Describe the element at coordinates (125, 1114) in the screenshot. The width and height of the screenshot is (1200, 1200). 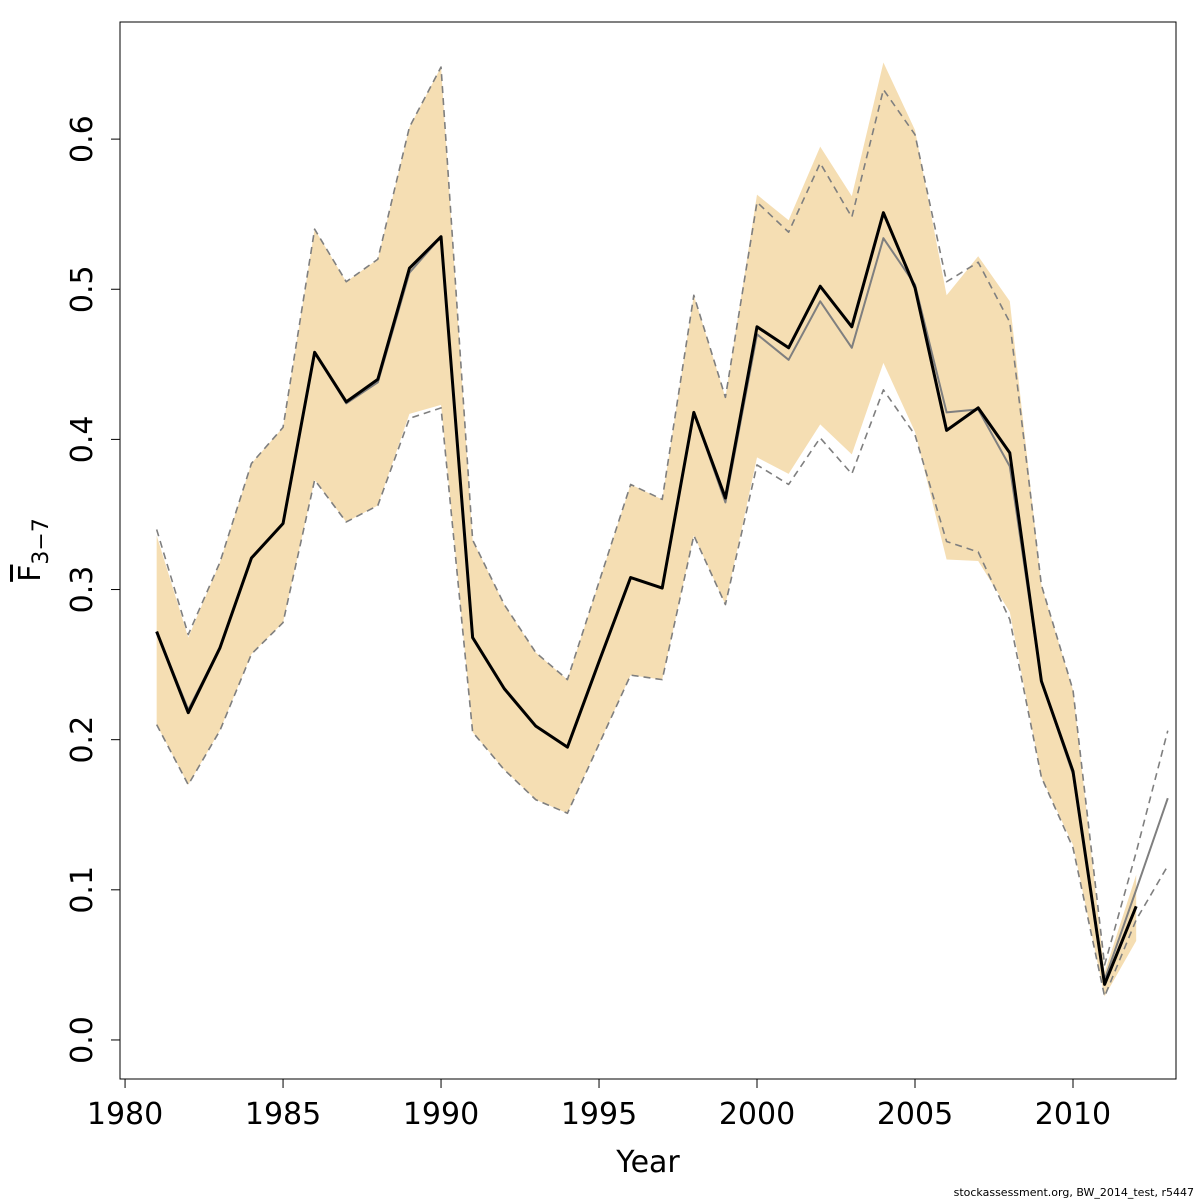
I see `x-tick-label: 1980` at that location.